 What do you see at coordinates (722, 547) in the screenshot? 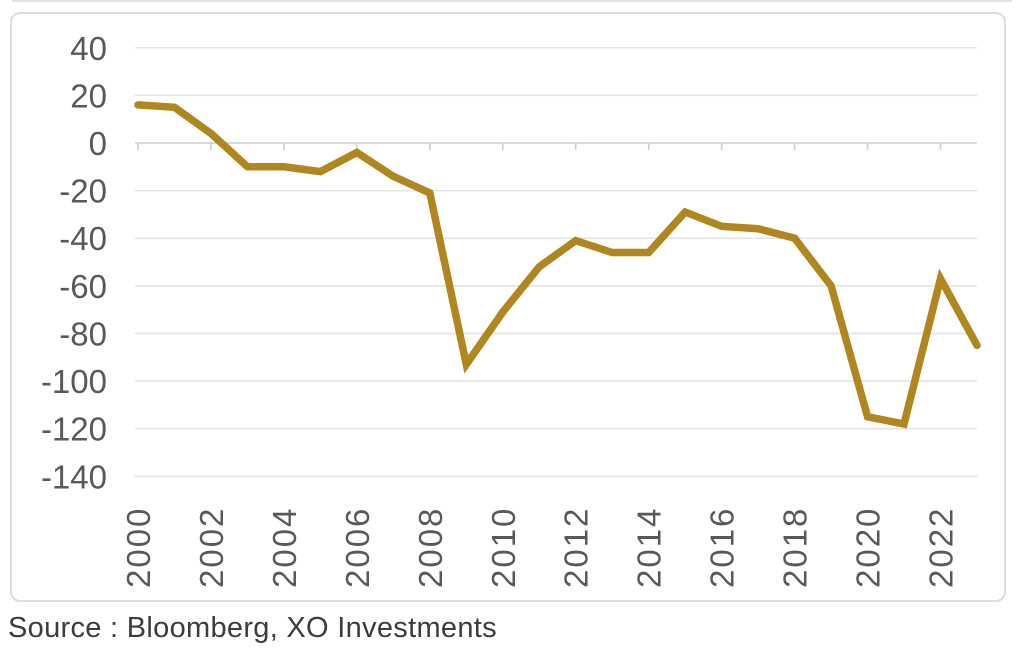
I see `x-axis-label: 2016` at bounding box center [722, 547].